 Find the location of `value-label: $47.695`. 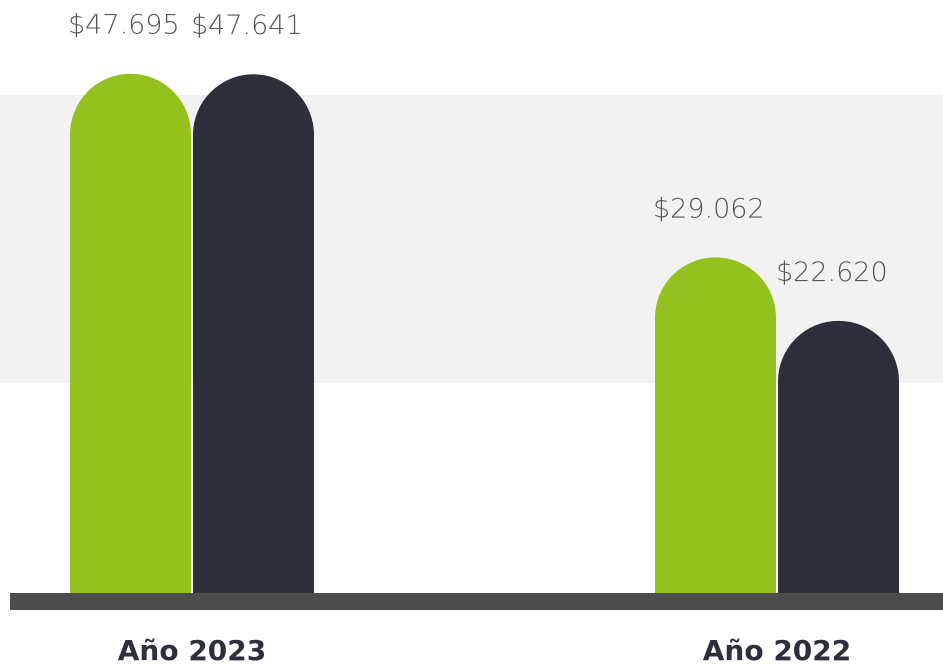

value-label: $47.695 is located at coordinates (124, 25).